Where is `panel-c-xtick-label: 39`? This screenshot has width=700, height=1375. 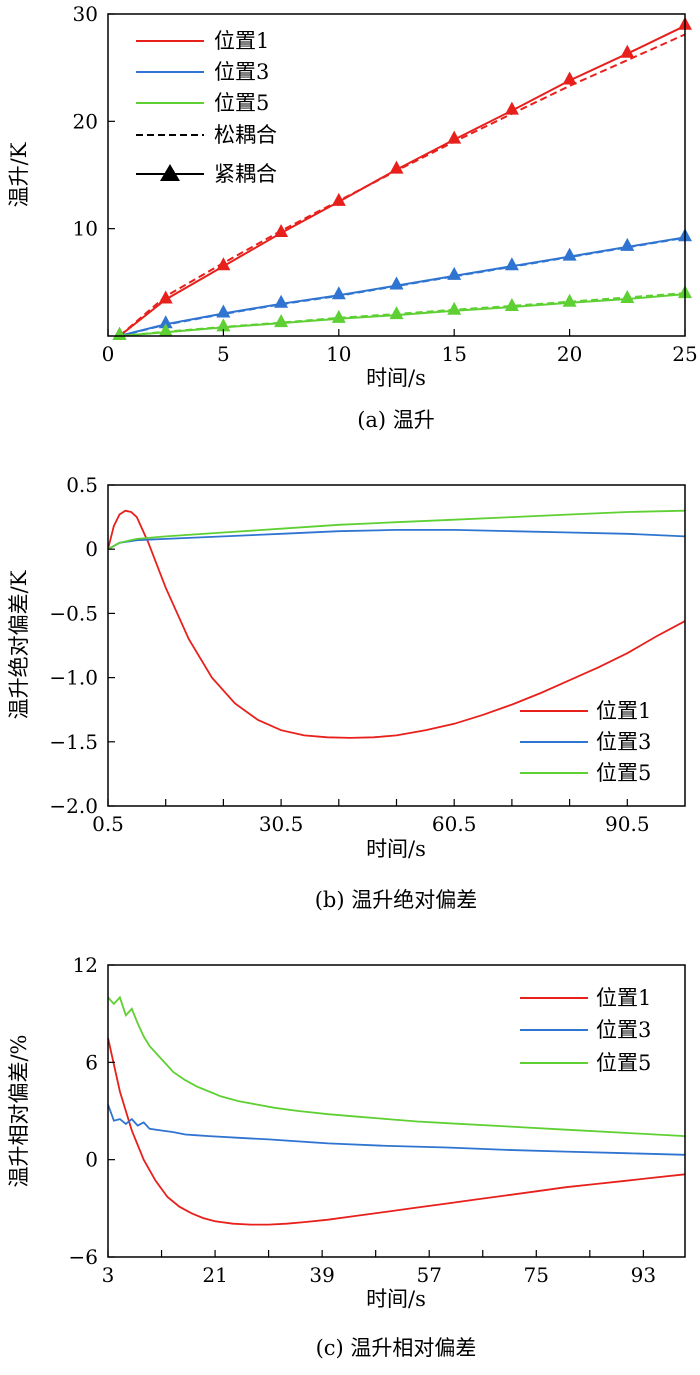 panel-c-xtick-label: 39 is located at coordinates (321, 1275).